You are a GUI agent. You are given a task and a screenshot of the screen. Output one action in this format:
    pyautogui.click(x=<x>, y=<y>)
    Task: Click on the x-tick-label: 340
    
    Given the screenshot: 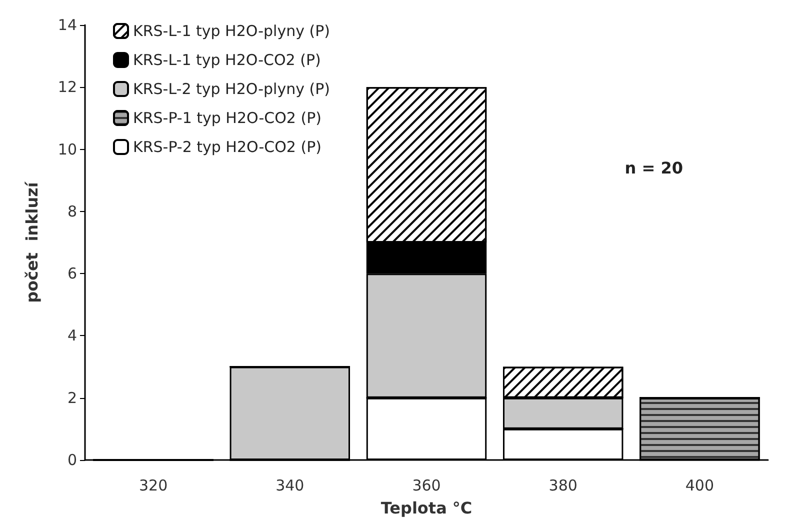 What is the action you would take?
    pyautogui.click(x=290, y=485)
    